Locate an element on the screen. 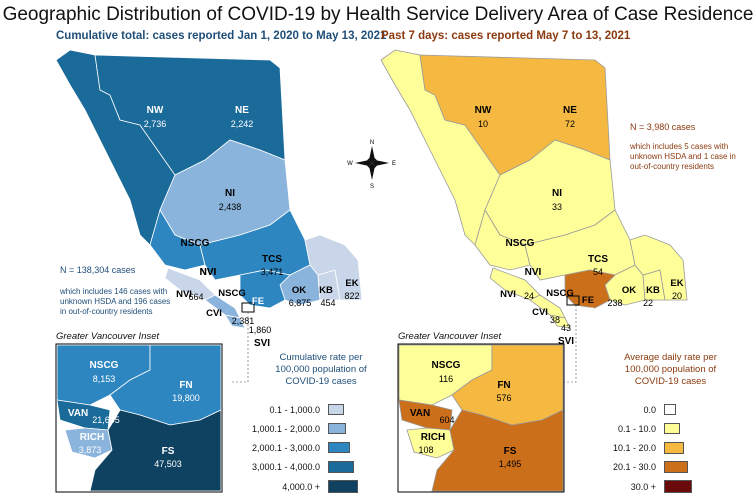 Image resolution: width=756 pixels, height=500 pixels. right-ne-value: 72 is located at coordinates (570, 124).